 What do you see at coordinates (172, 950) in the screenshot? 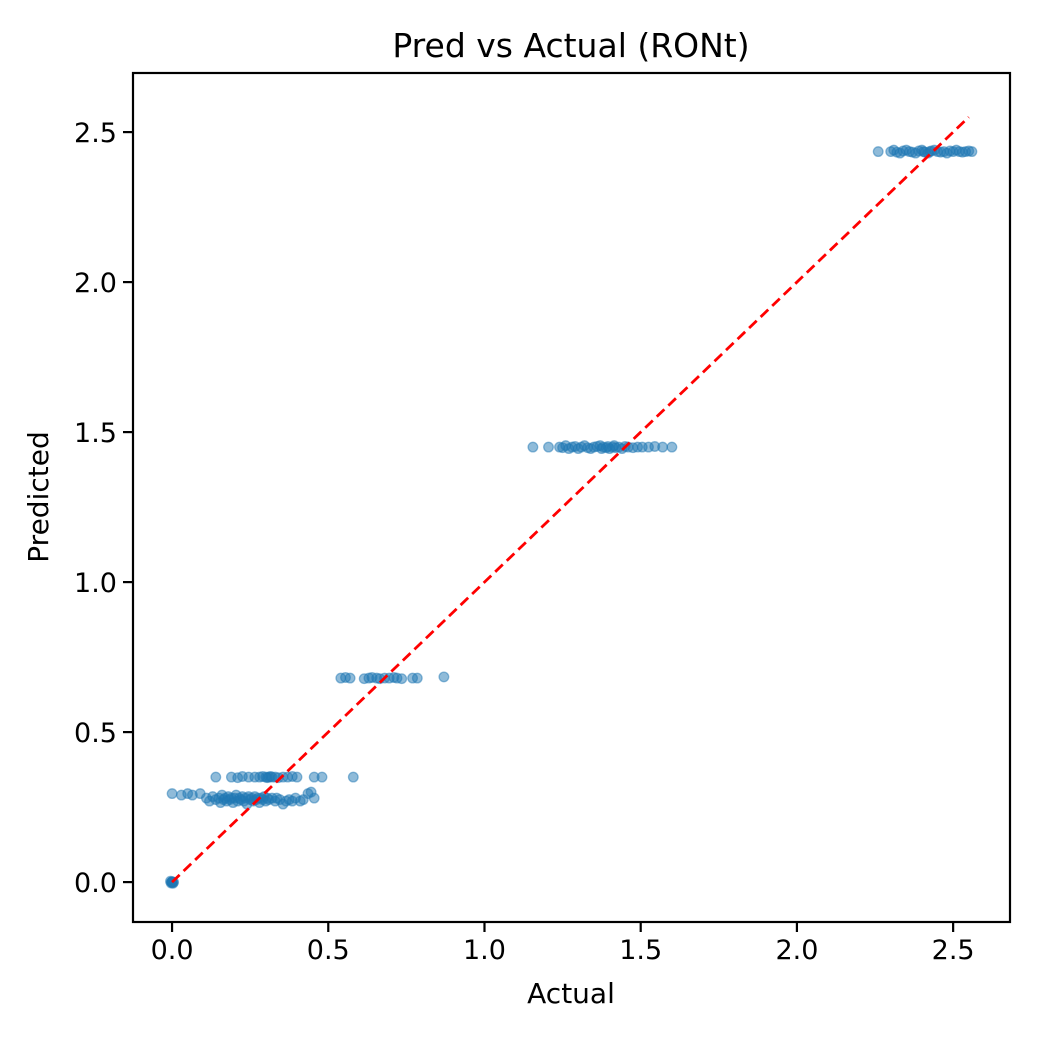
I see `x-tick-label: 0.0` at bounding box center [172, 950].